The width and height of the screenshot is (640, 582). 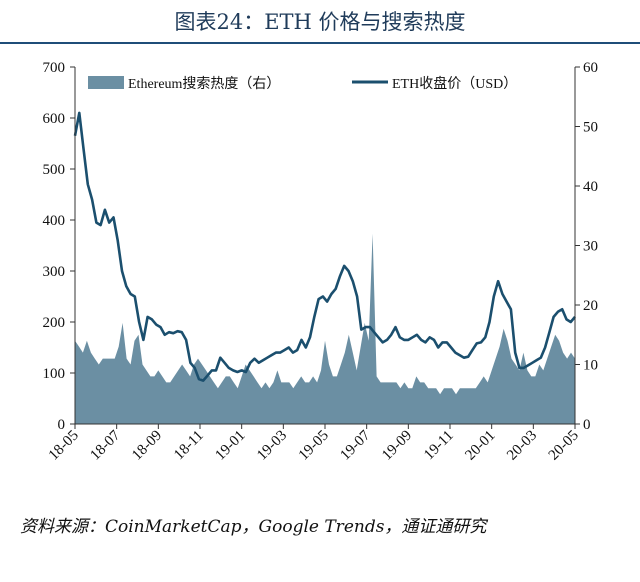 I want to click on legend-label-price: ETH收盘价（USD）, so click(x=454, y=83).